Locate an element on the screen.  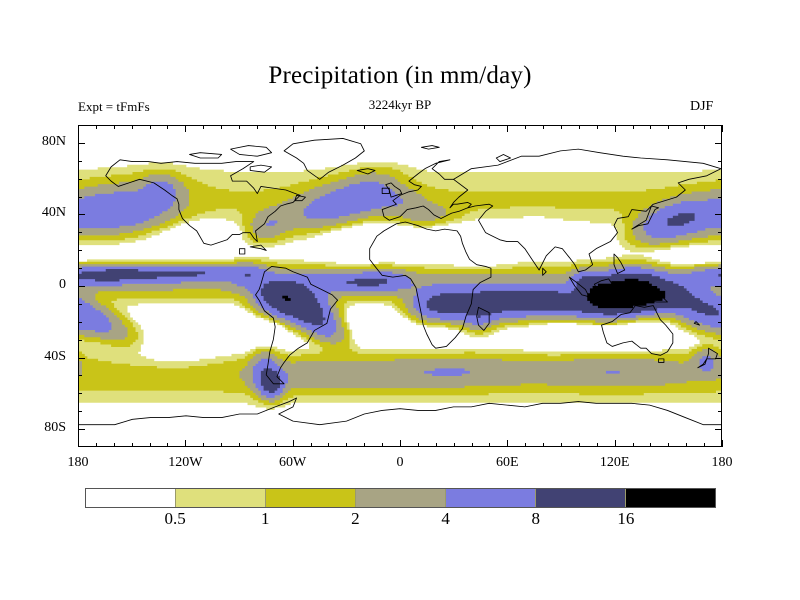
colorbar-tick-label: 16 is located at coordinates (626, 518).